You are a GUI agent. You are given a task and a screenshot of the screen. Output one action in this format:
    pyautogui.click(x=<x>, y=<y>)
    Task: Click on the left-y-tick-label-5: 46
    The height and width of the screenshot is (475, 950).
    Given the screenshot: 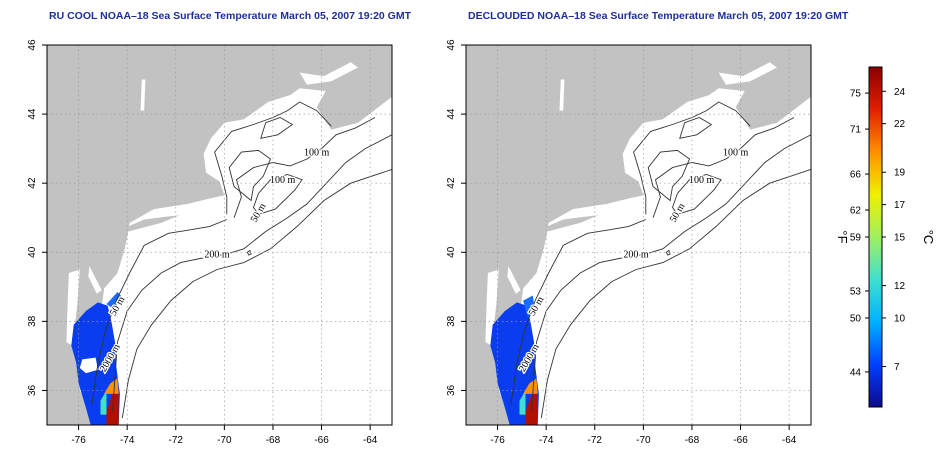 What is the action you would take?
    pyautogui.click(x=32, y=45)
    